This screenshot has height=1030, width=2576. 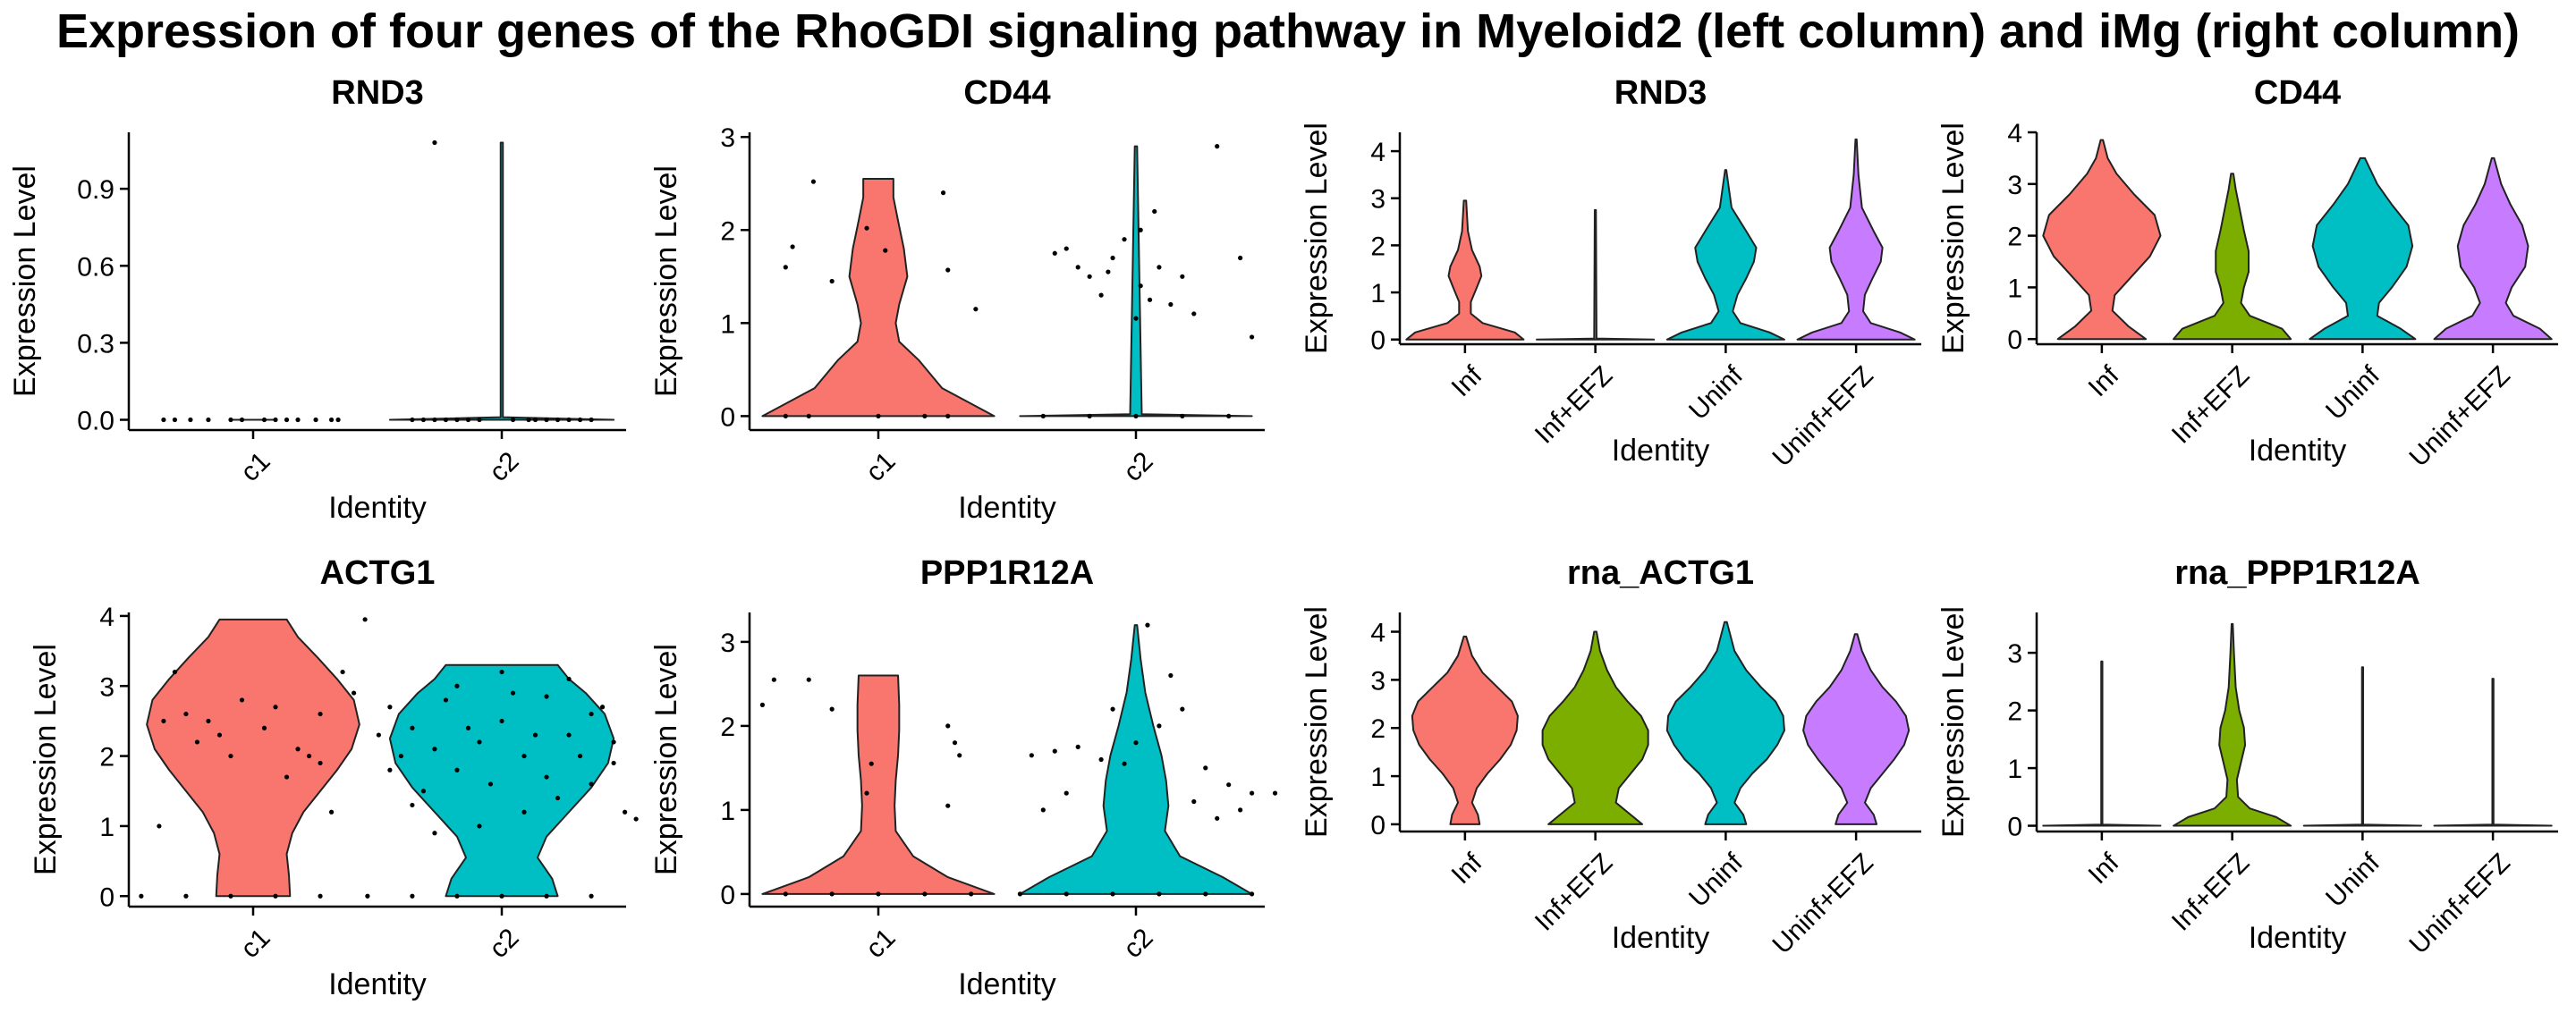 What do you see at coordinates (1377, 246) in the screenshot?
I see `y-tick-label: 2` at bounding box center [1377, 246].